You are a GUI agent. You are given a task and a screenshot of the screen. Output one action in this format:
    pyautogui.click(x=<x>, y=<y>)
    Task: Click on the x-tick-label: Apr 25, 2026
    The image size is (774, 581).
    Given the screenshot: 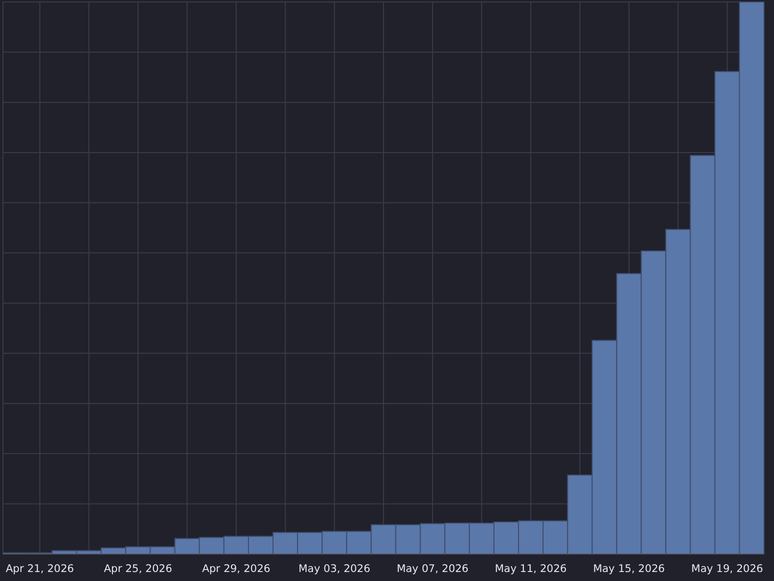 What is the action you would take?
    pyautogui.click(x=138, y=569)
    